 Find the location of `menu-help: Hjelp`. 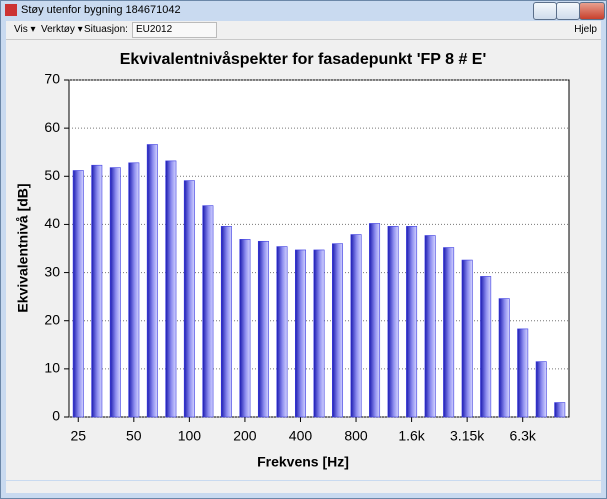

menu-help: Hjelp is located at coordinates (585, 29).